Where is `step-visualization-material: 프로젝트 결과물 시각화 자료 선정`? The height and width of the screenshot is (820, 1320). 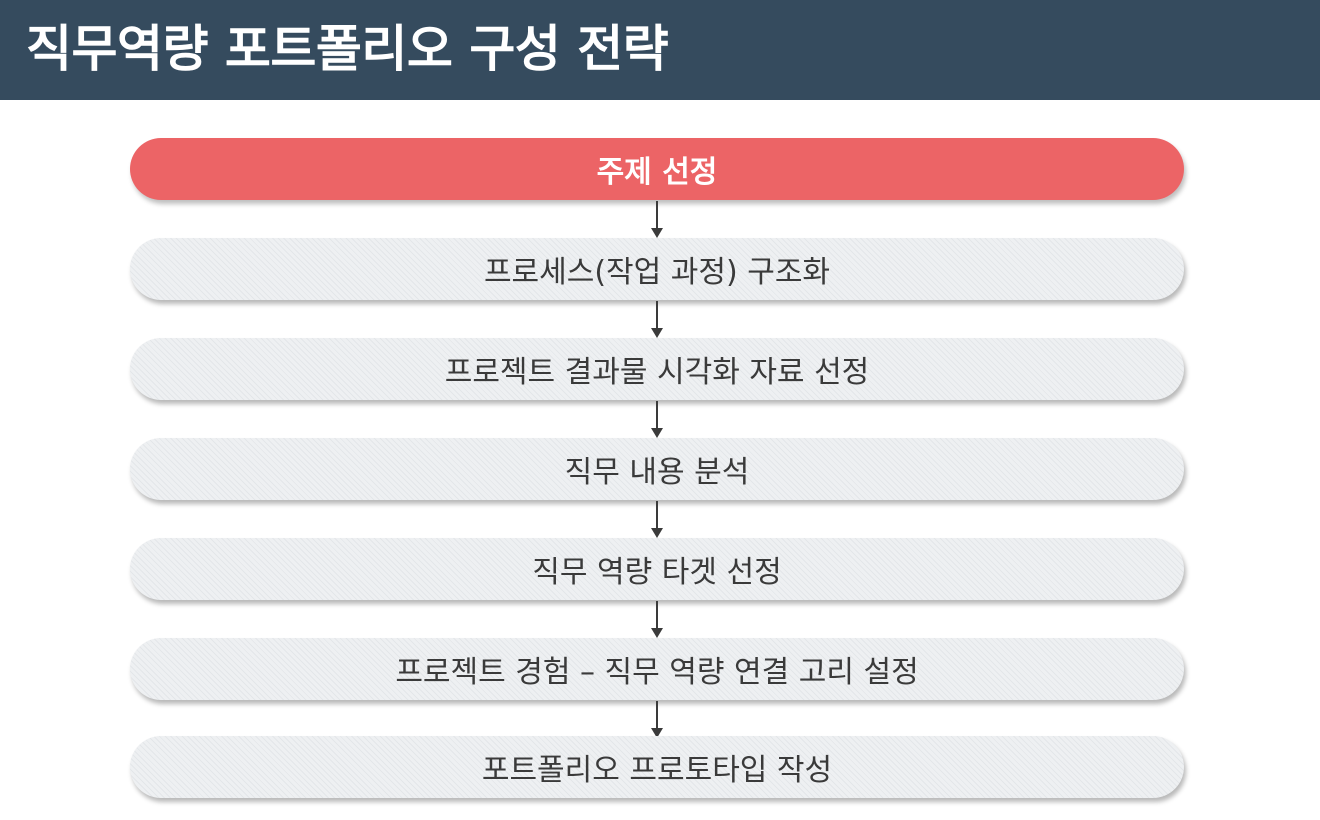 step-visualization-material: 프로젝트 결과물 시각화 자료 선정 is located at coordinates (657, 369).